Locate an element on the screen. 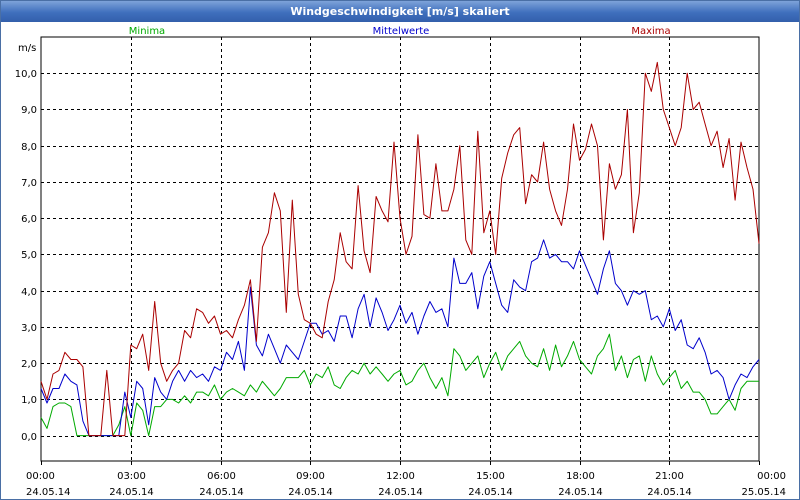  legend-minima: Minima is located at coordinates (147, 31).